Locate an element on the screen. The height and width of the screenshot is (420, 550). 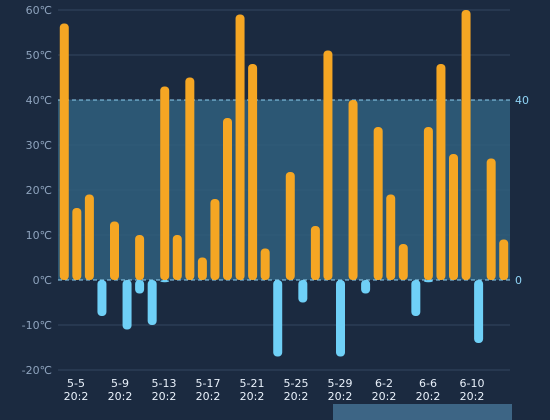
x-tick-label: 6-2 20:2 is located at coordinates (384, 390).